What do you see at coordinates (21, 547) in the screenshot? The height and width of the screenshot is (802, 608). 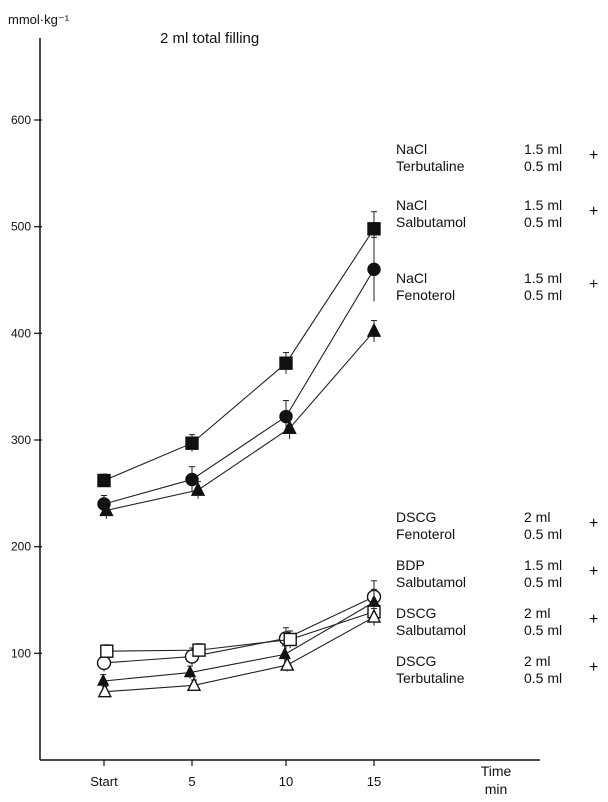 I see `y-tick-label: 200` at bounding box center [21, 547].